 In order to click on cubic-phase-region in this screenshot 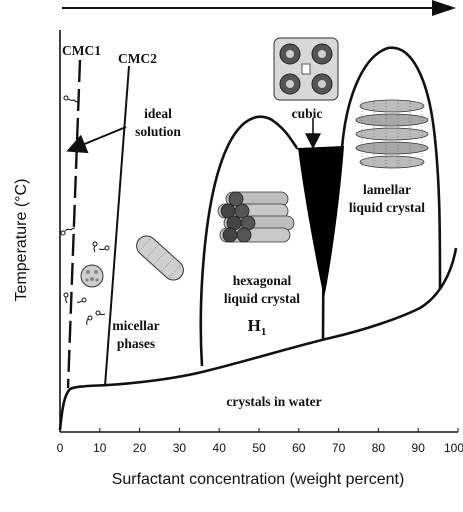, I will do `click(321, 222)`.